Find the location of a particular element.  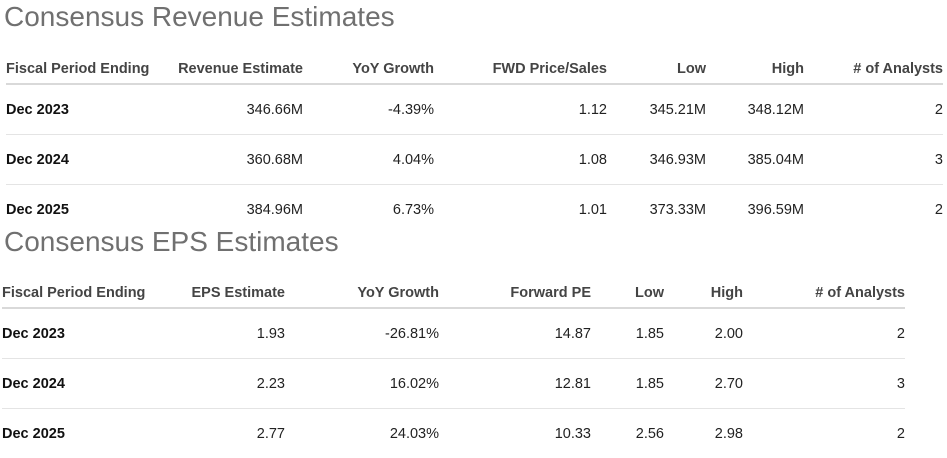

low-cell: 2.56 is located at coordinates (627, 433).